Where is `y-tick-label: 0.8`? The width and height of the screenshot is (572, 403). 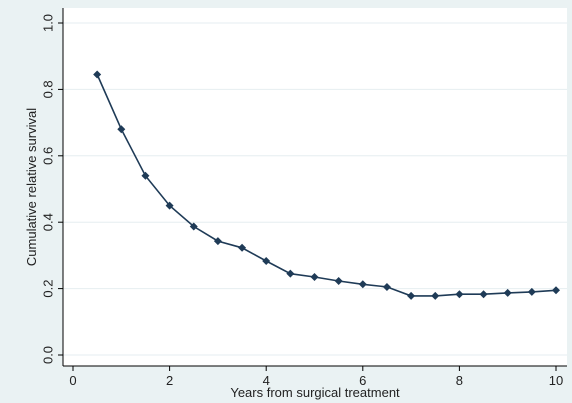 y-tick-label: 0.8 is located at coordinates (47, 89).